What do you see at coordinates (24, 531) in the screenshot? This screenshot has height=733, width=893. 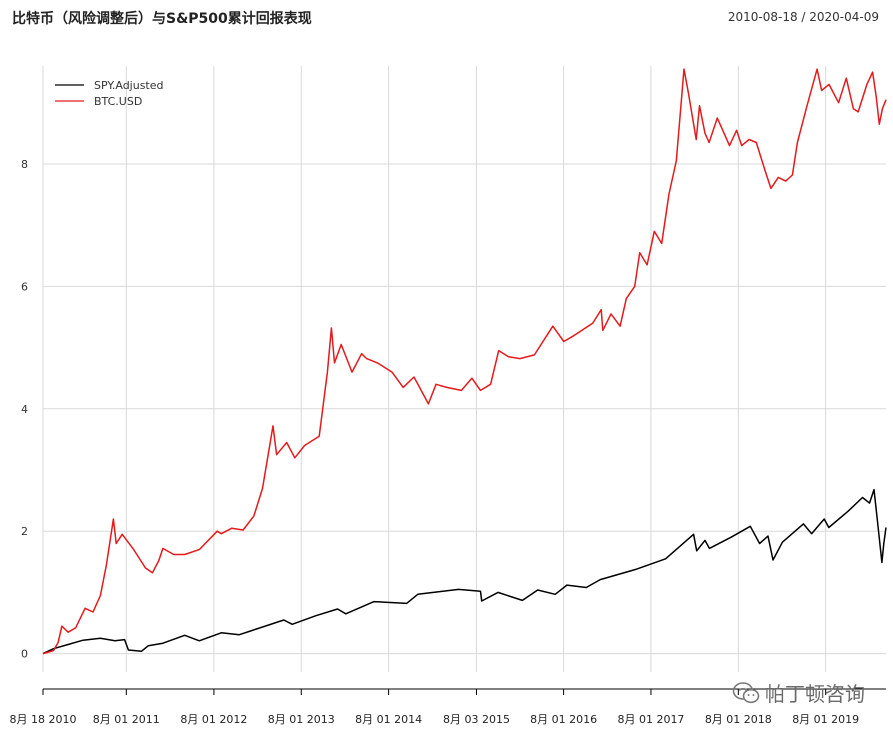 I see `y-tick-label: 2` at bounding box center [24, 531].